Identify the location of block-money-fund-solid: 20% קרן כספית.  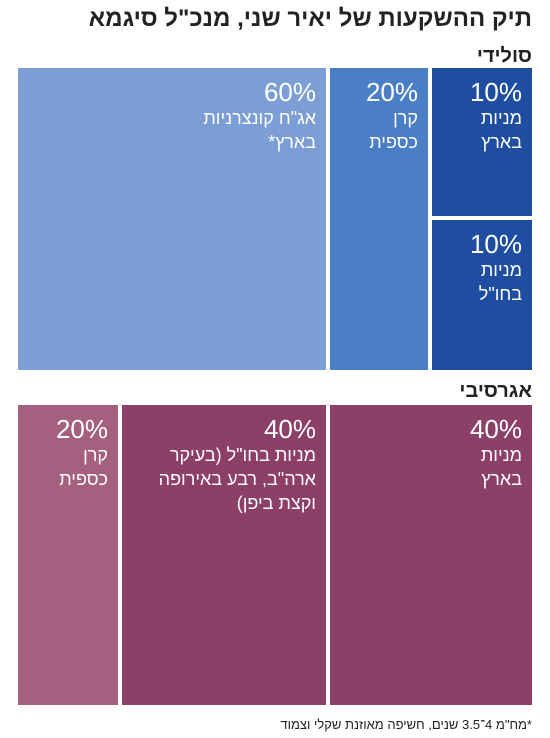
(379, 219).